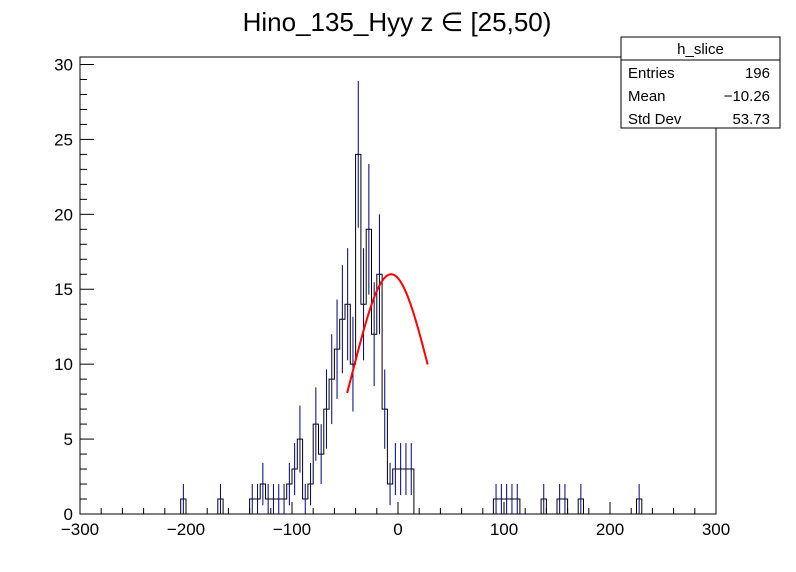  I want to click on fit-curve, so click(387, 333).